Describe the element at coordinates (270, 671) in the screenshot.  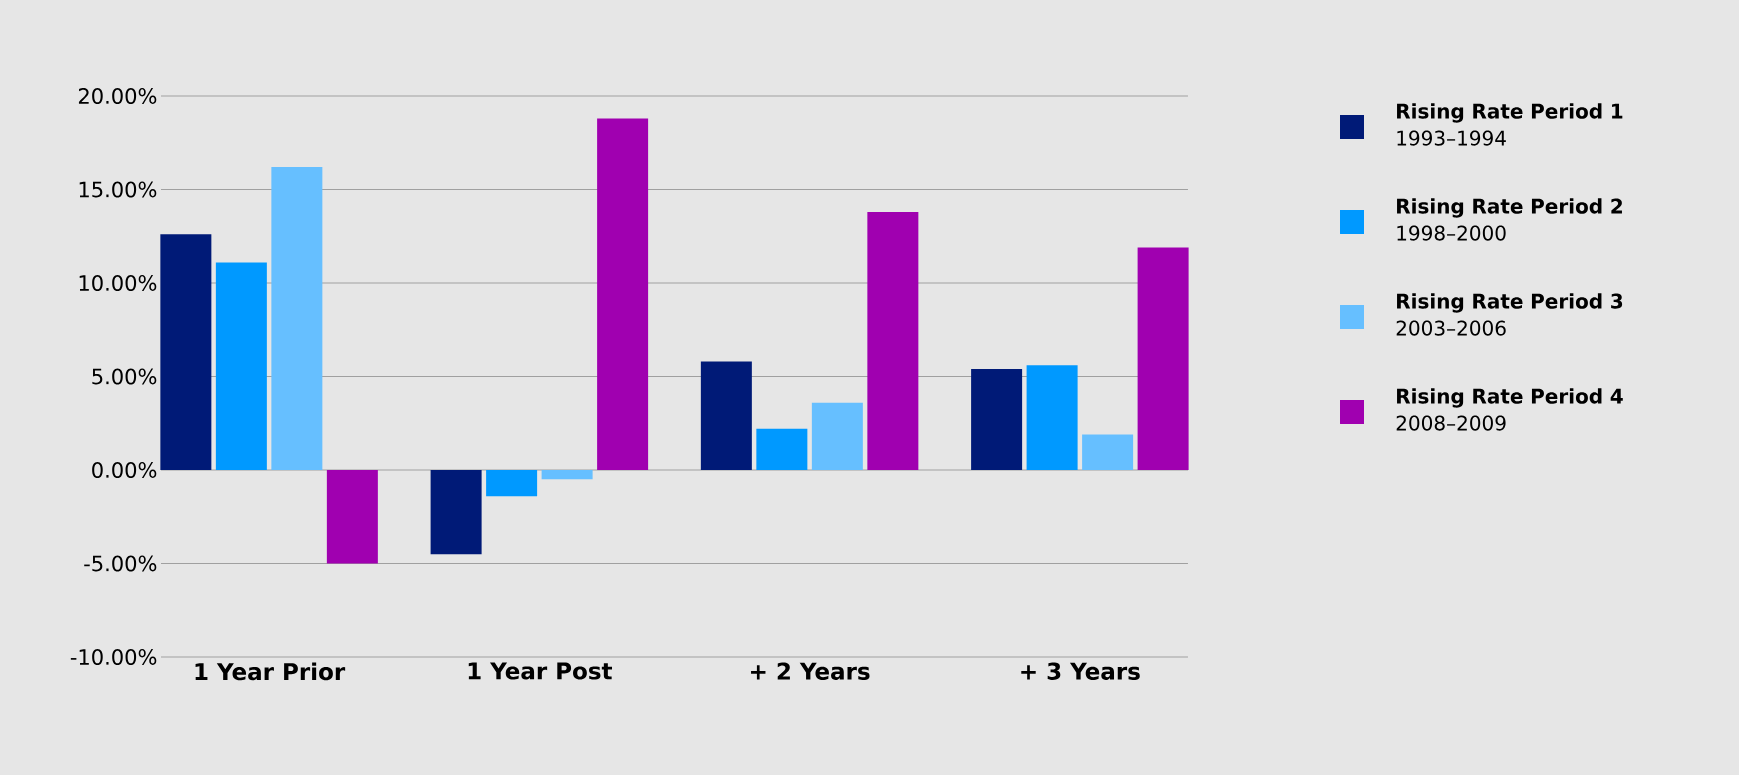
I see `x-tick-label: 1 Year Prior` at that location.